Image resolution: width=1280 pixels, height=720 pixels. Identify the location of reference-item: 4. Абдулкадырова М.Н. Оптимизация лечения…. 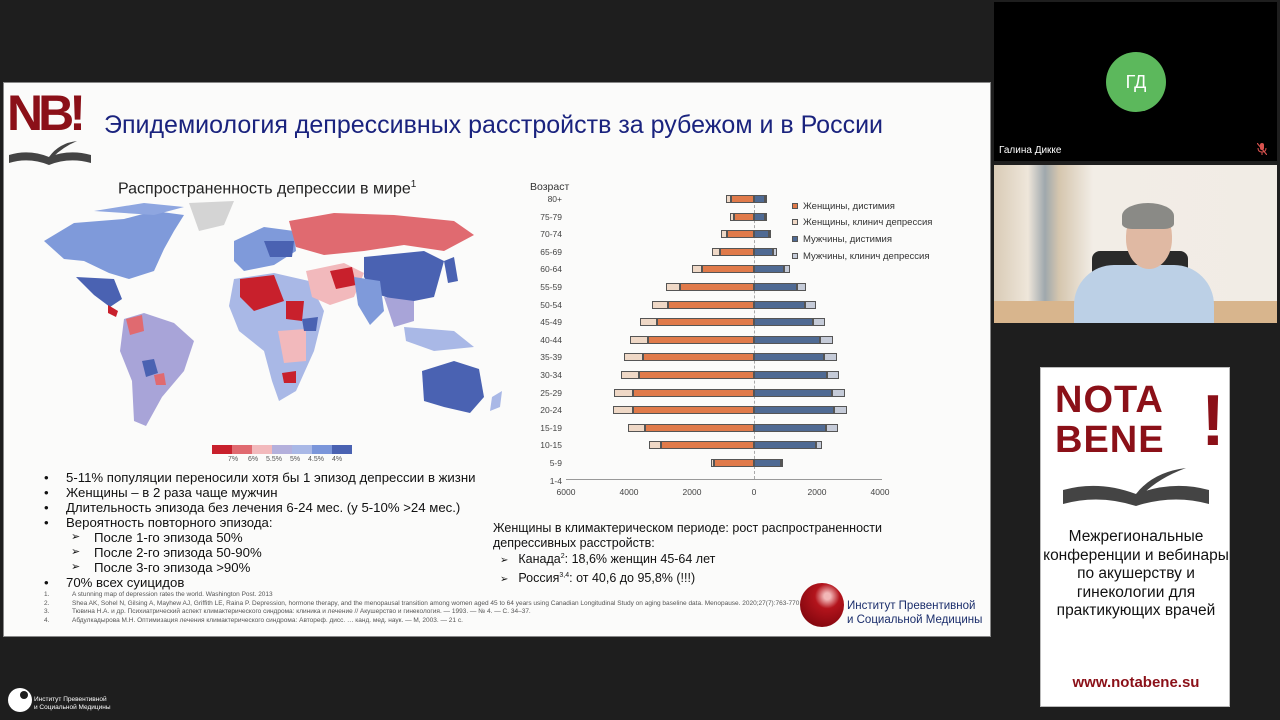
(253, 620).